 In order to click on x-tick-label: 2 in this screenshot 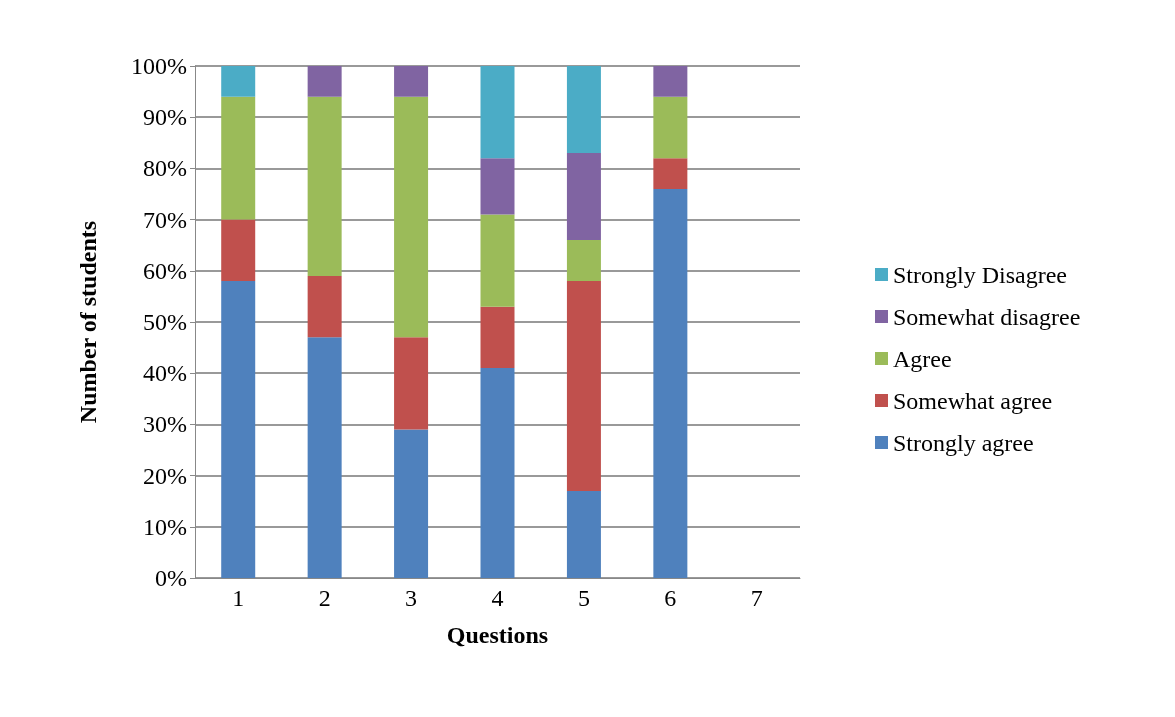, I will do `click(324, 598)`.